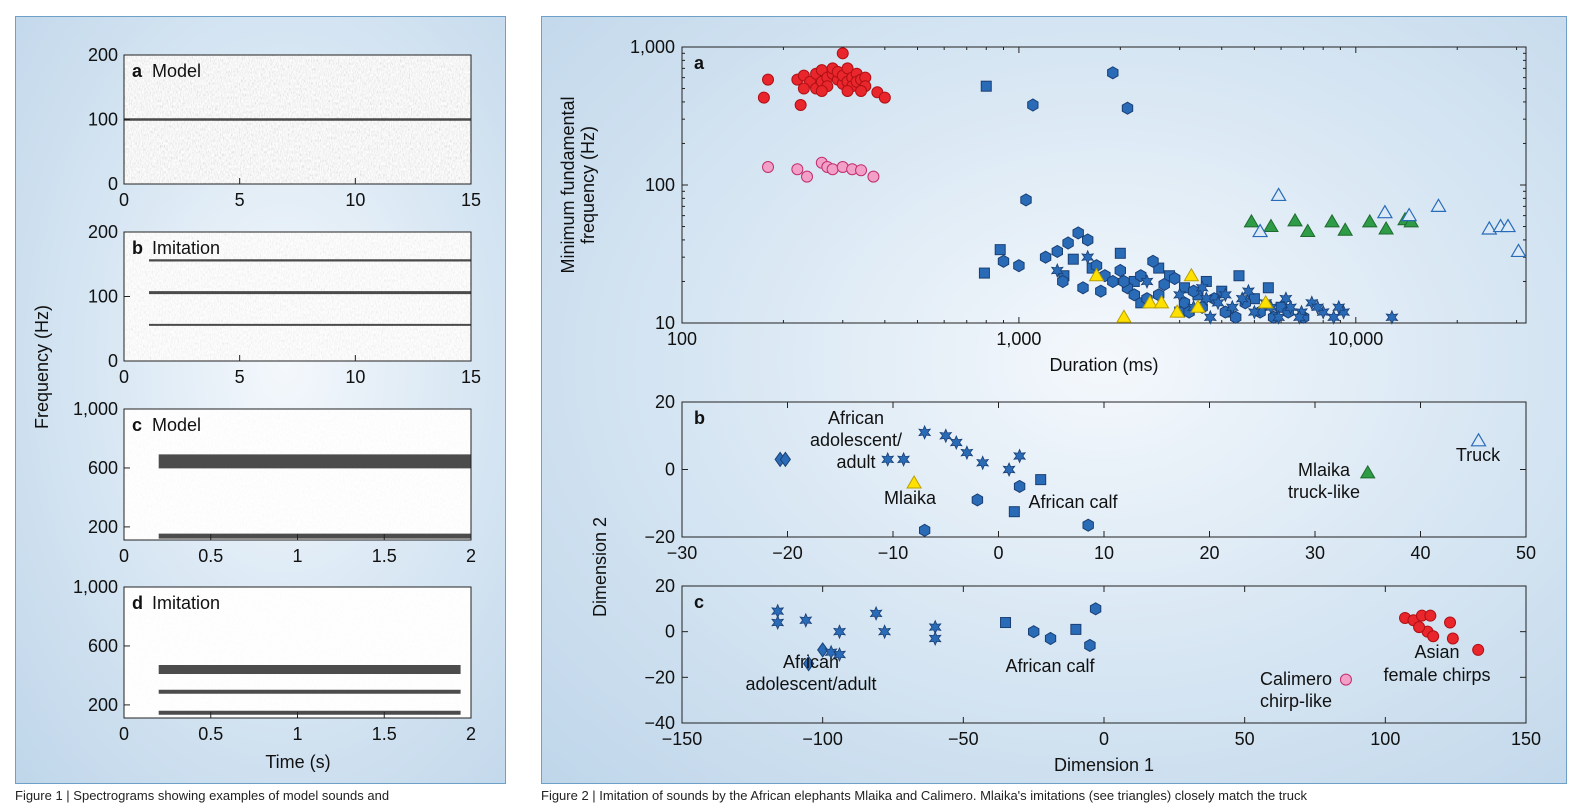 The image size is (1582, 806). What do you see at coordinates (176, 425) in the screenshot?
I see `panel-label: Model` at bounding box center [176, 425].